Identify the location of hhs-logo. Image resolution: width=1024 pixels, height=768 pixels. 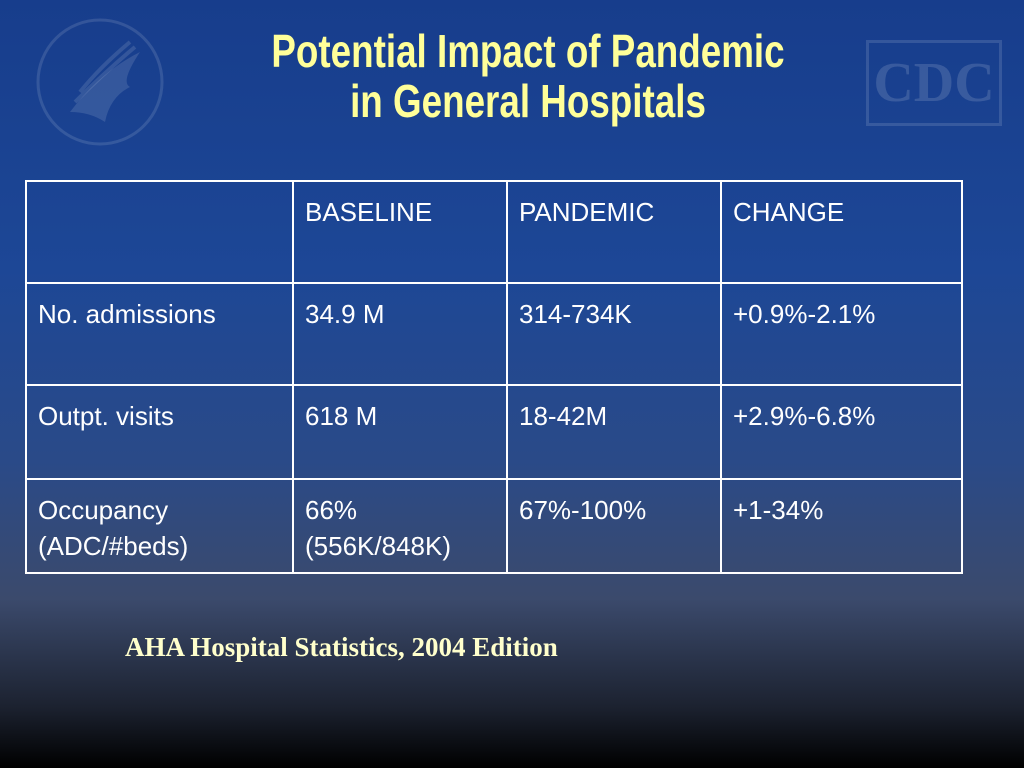
(100, 82).